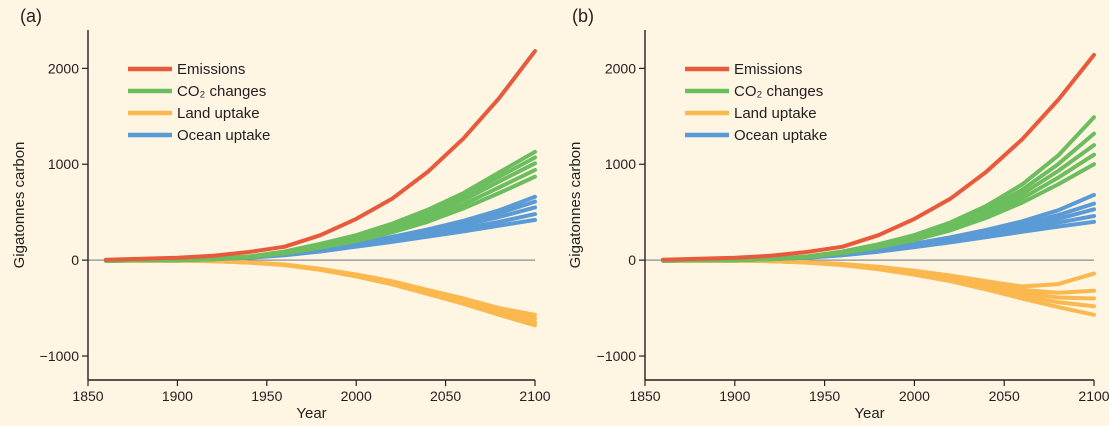 The image size is (1109, 426). Describe the element at coordinates (31, 16) in the screenshot. I see `panel-label: (a)` at that location.